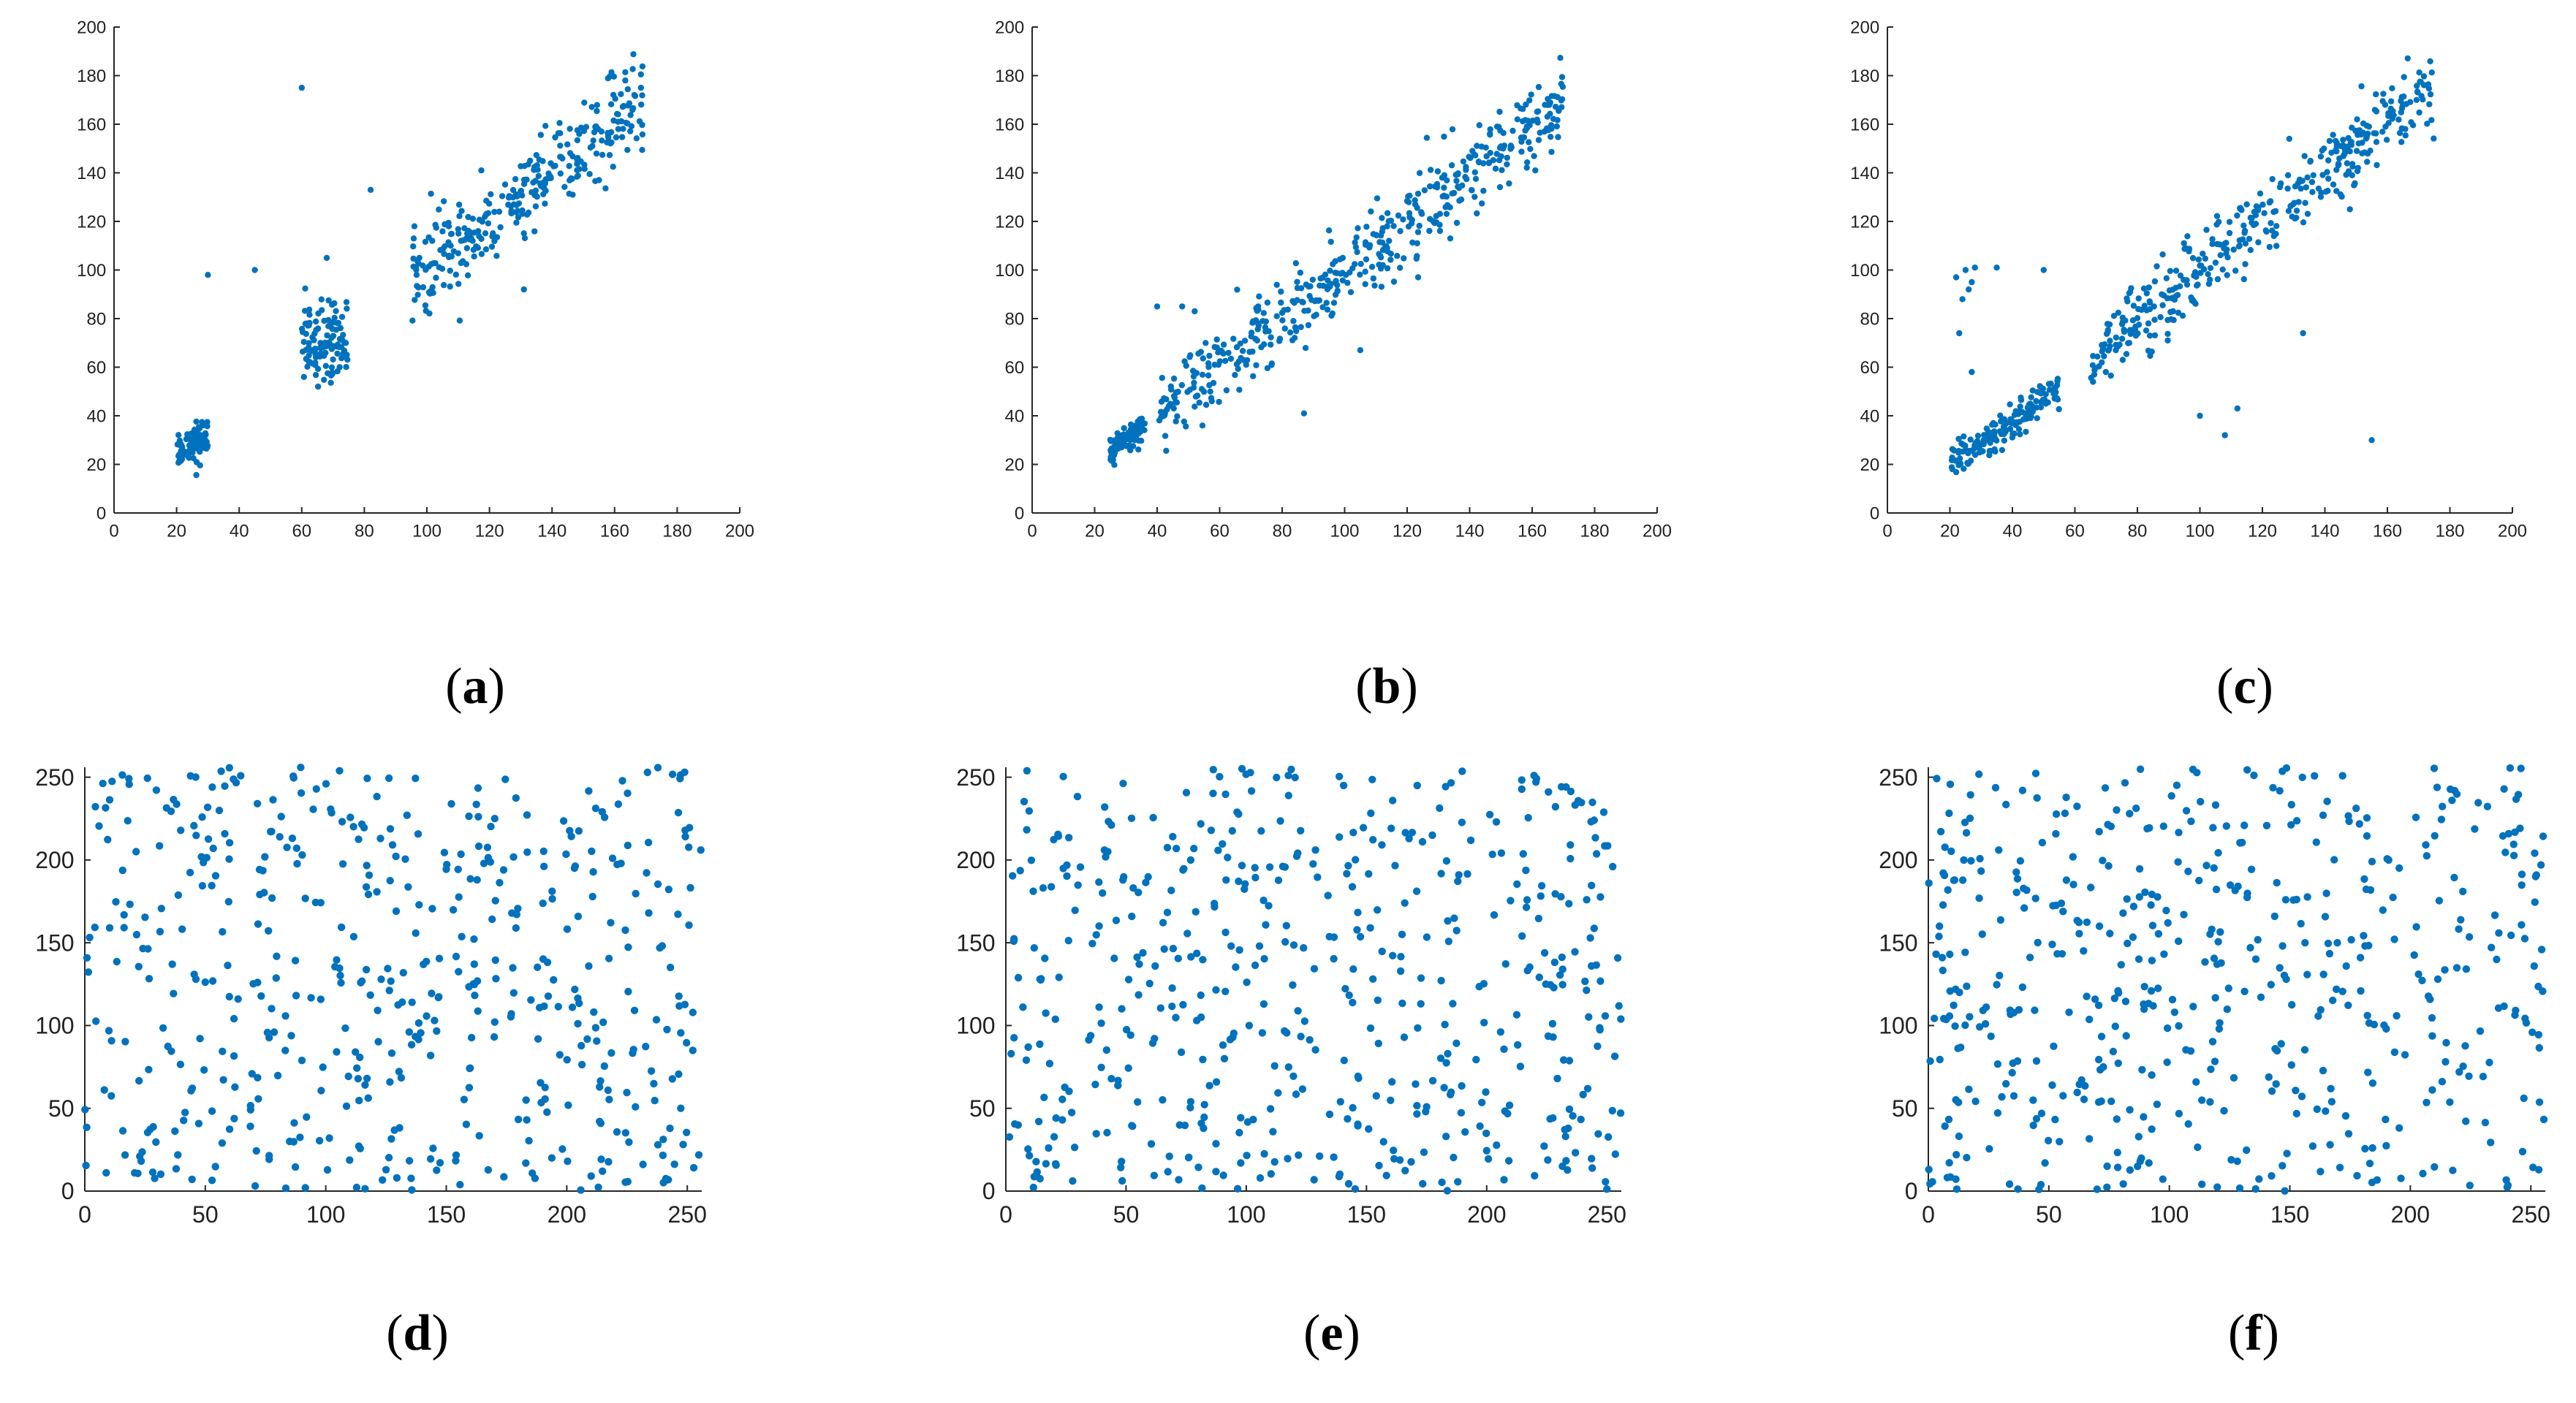 This screenshot has height=1403, width=2576. I want to click on y-tick-label: 50, so click(1905, 1108).